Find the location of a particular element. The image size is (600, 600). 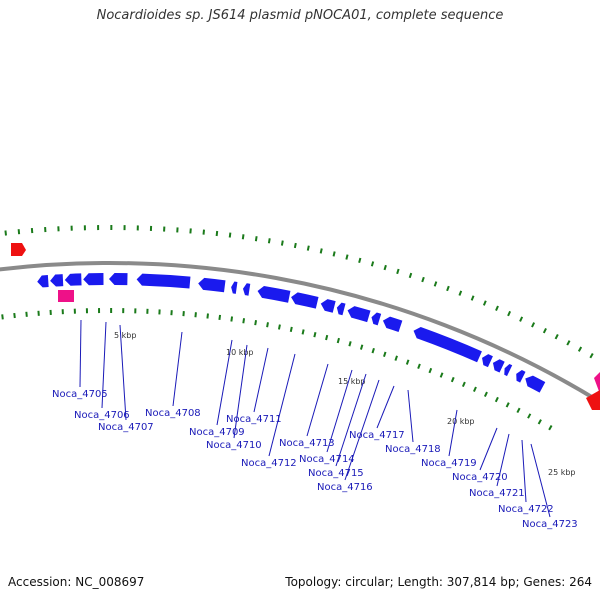

scale-label: 15 kbp is located at coordinates (352, 381).